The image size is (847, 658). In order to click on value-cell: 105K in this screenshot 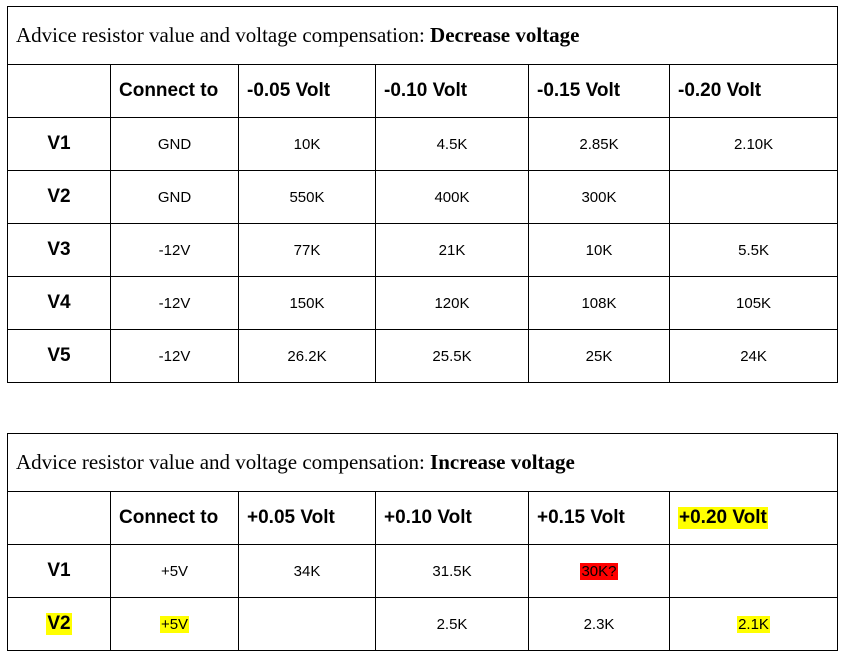, I will do `click(753, 303)`.